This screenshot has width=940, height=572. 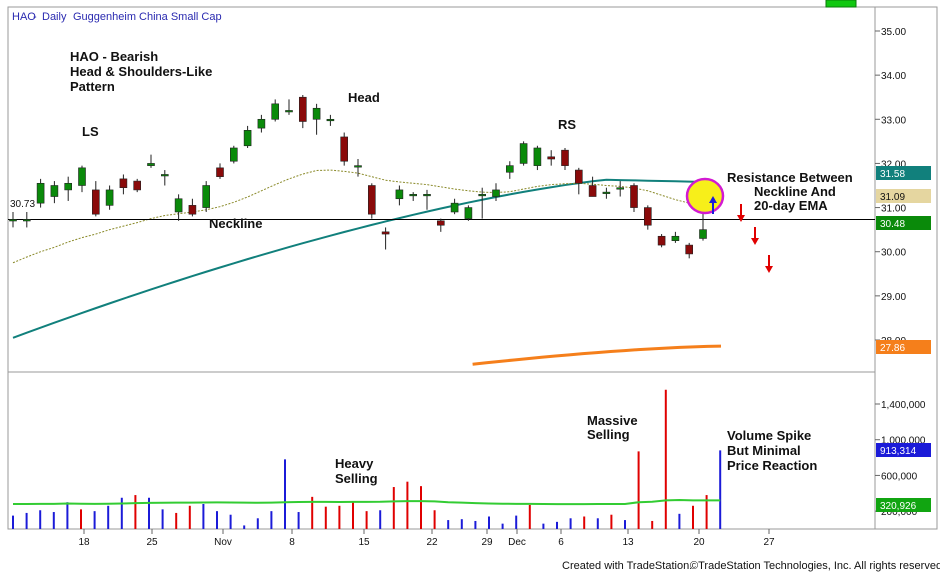 I want to click on x-tick-label: 13, so click(x=628, y=542).